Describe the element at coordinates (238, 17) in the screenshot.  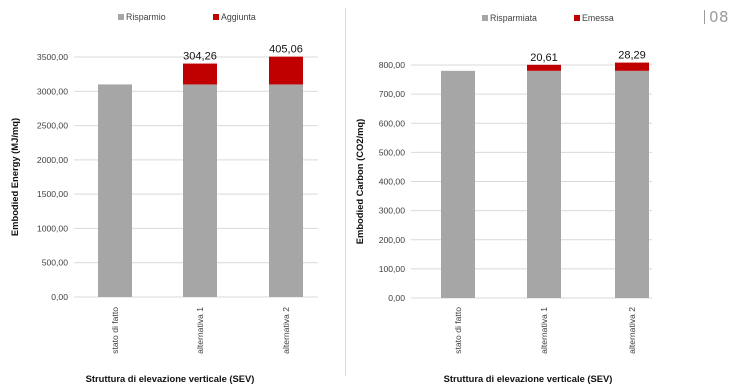
I see `legend-label-1: Aggiunta` at that location.